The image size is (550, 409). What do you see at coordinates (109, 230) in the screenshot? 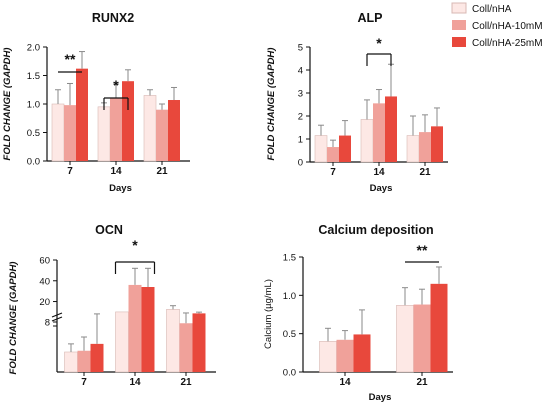
I see `chart-title: OCN` at bounding box center [109, 230].